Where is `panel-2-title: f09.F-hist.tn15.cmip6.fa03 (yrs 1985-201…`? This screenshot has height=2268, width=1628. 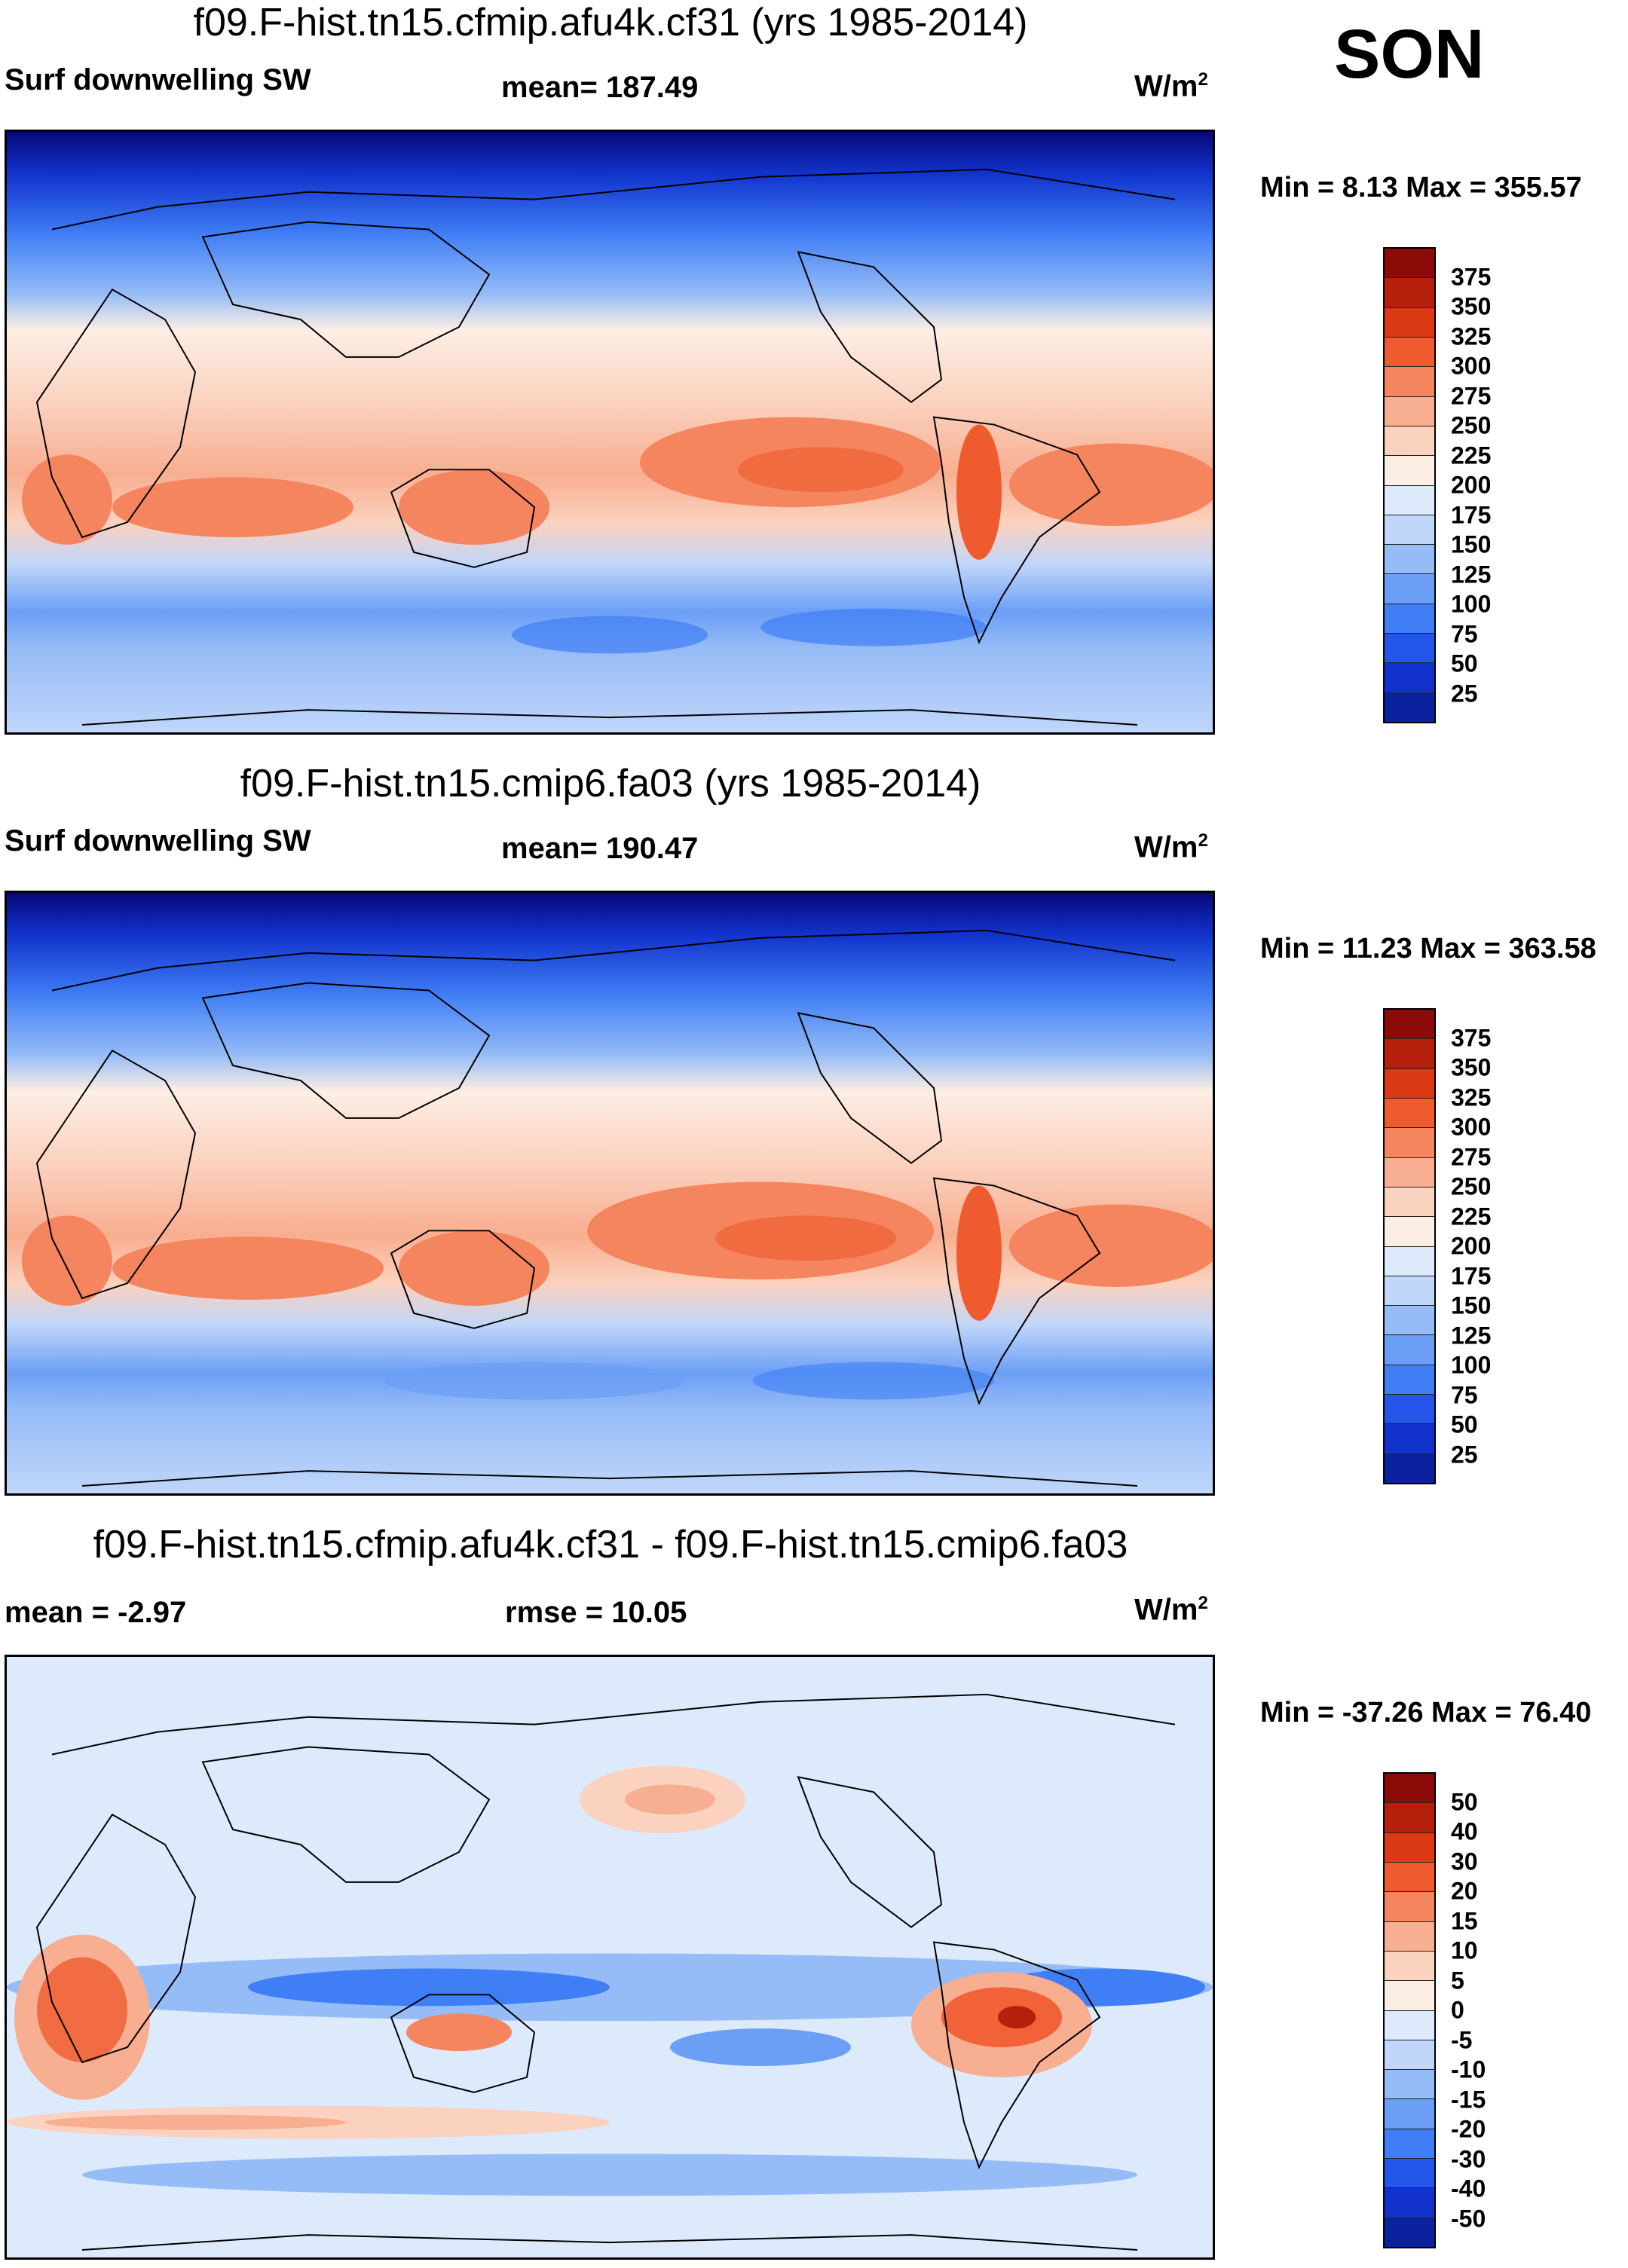
panel-2-title: f09.F-hist.tn15.cmip6.fa03 (yrs 1985-201… is located at coordinates (610, 783).